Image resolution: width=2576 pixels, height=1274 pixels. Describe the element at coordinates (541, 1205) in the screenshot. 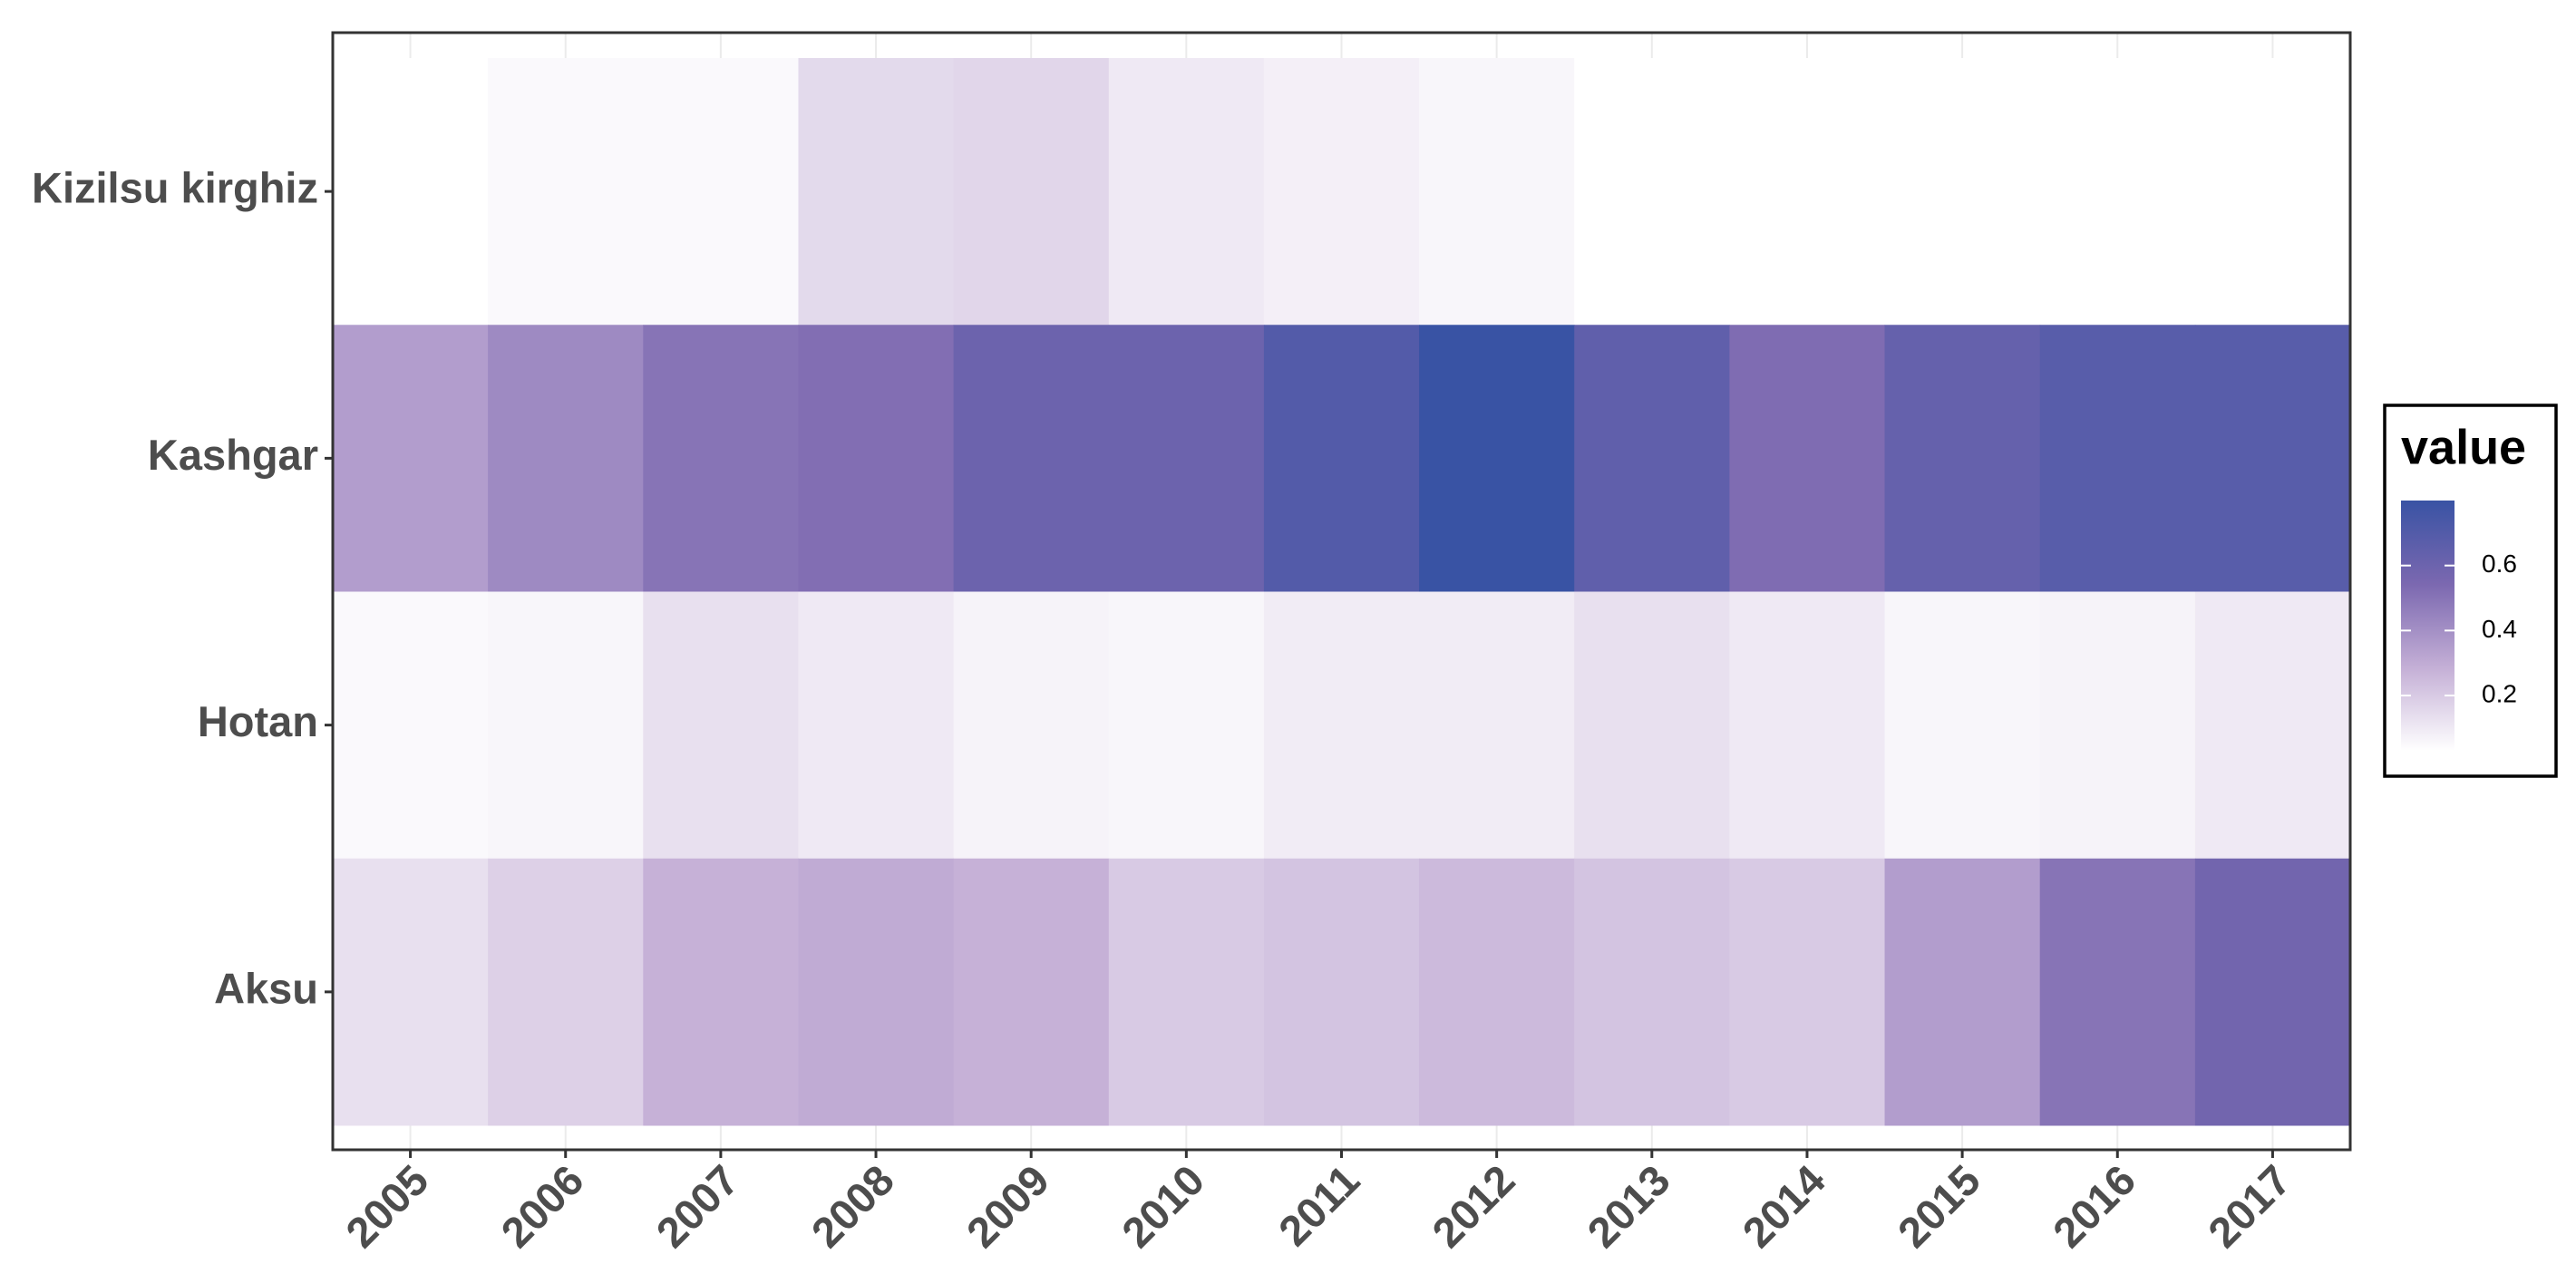

I see `x-tick-label: 2006` at that location.